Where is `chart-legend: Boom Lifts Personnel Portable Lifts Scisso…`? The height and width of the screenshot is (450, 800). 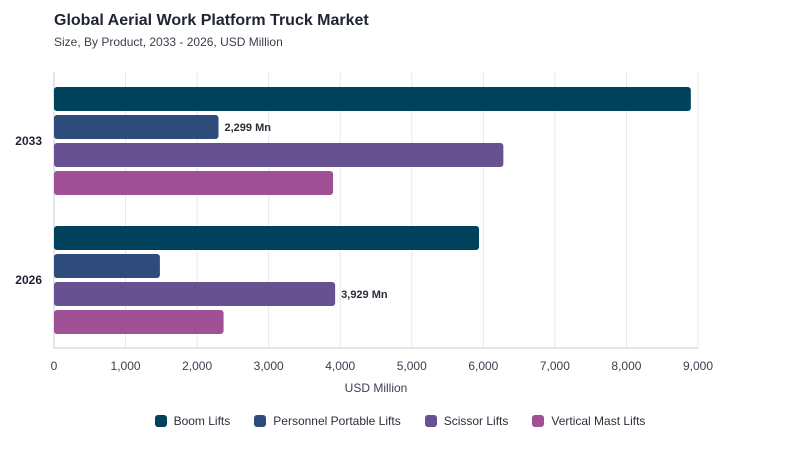
chart-legend: Boom Lifts Personnel Portable Lifts Scisso… is located at coordinates (400, 421).